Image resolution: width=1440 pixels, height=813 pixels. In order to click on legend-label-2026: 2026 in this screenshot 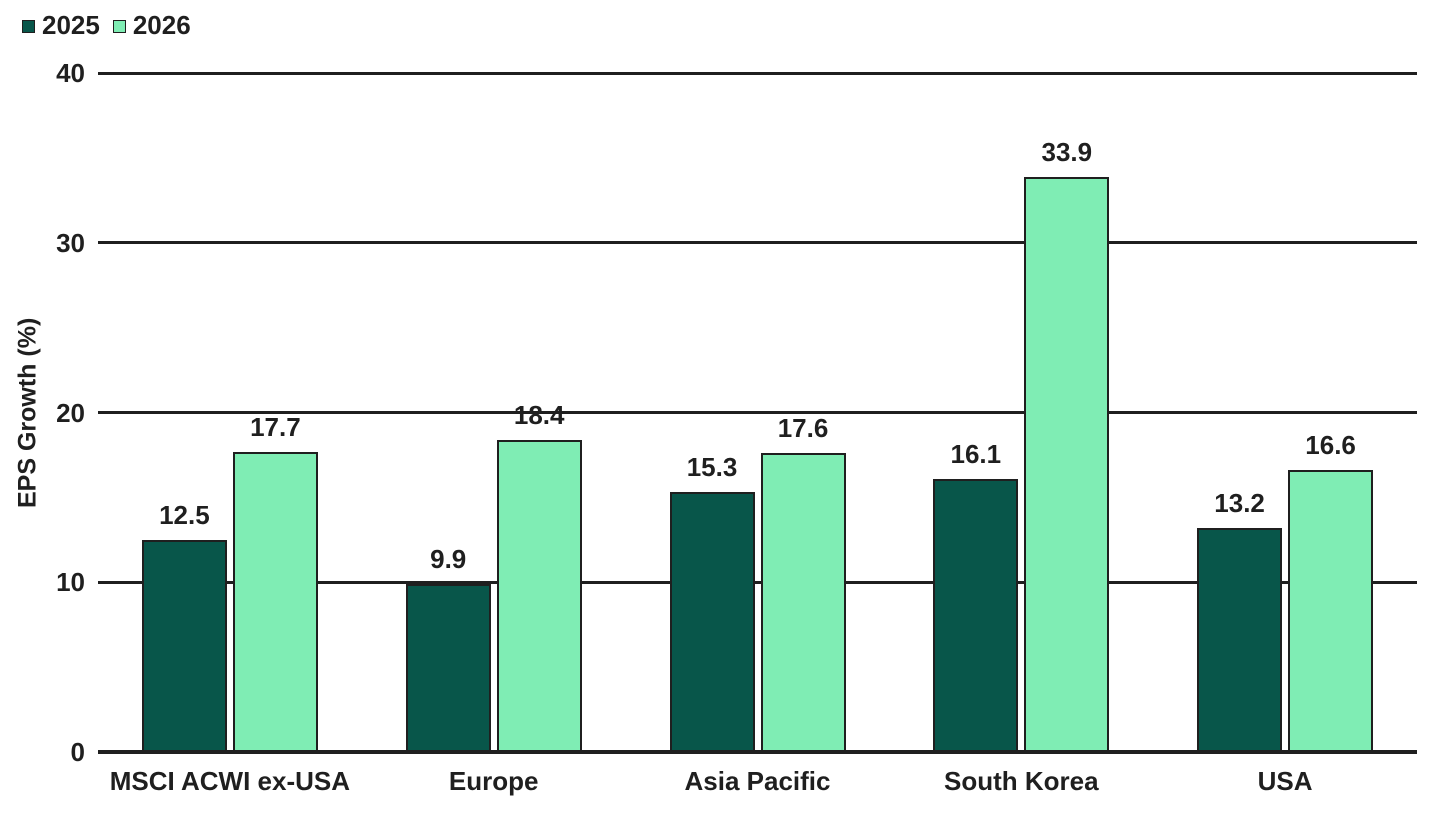, I will do `click(161, 25)`.